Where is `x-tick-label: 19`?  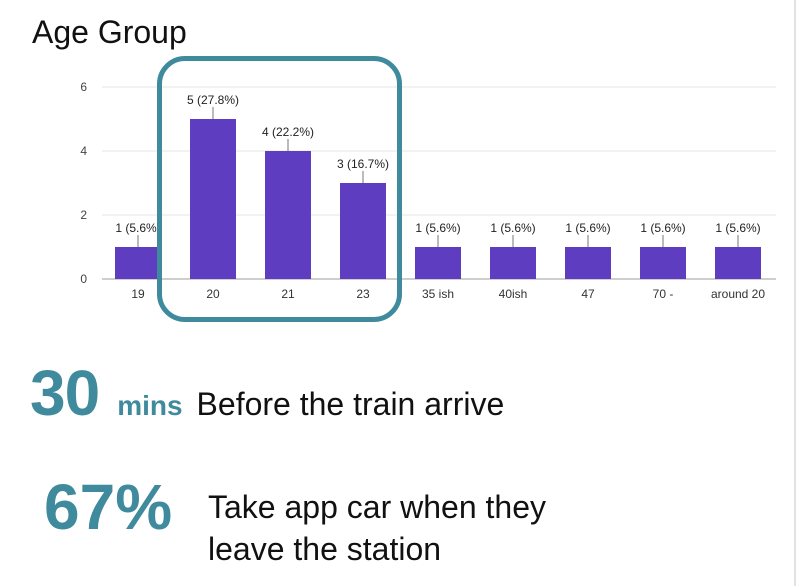
x-tick-label: 19 is located at coordinates (138, 294).